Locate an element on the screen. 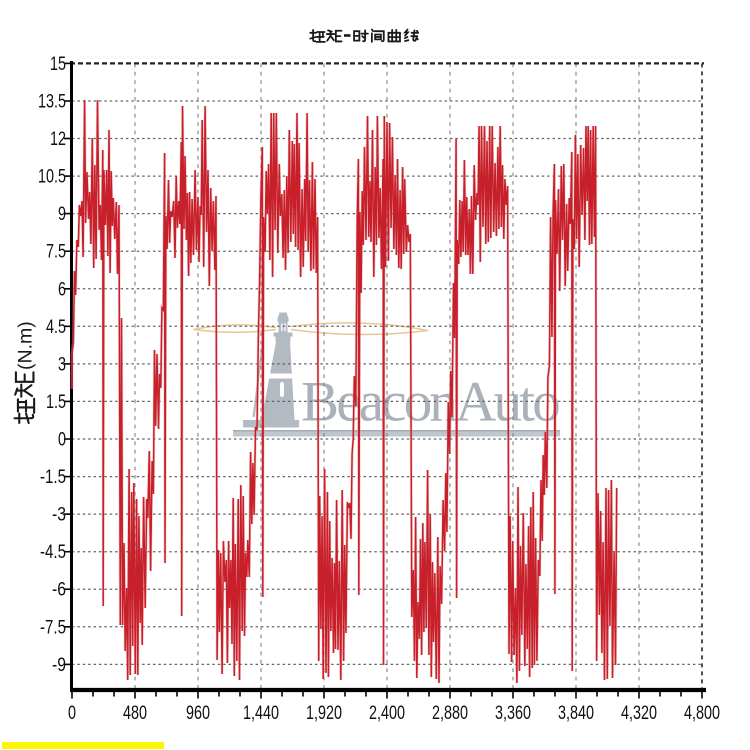 The height and width of the screenshot is (750, 750). svg-text: -3 is located at coordinates (59, 515).